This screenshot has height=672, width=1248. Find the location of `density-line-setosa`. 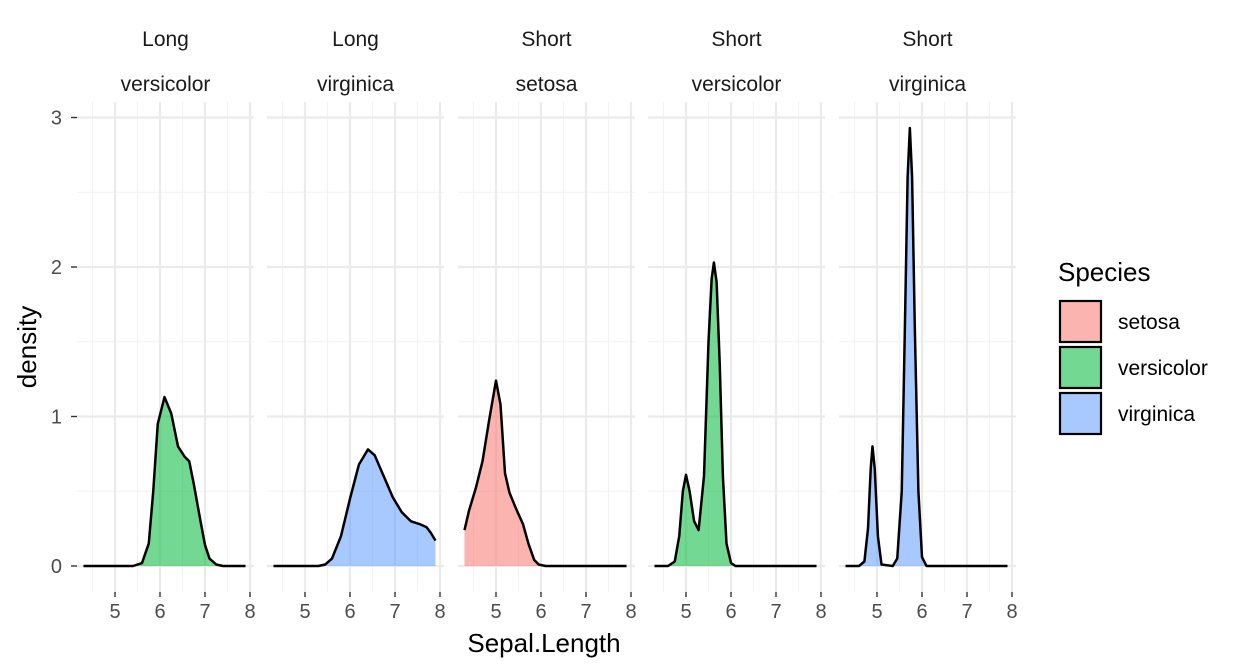

density-line-setosa is located at coordinates (545, 473).